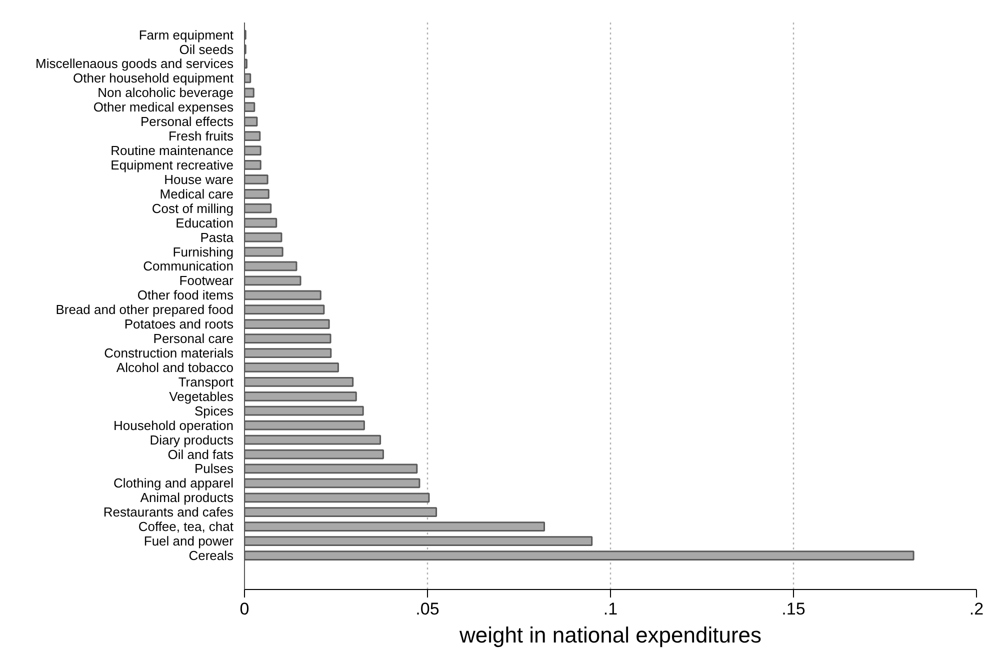 Image resolution: width=990 pixels, height=650 pixels. Describe the element at coordinates (199, 179) in the screenshot. I see `y-tick-label: House ware` at that location.